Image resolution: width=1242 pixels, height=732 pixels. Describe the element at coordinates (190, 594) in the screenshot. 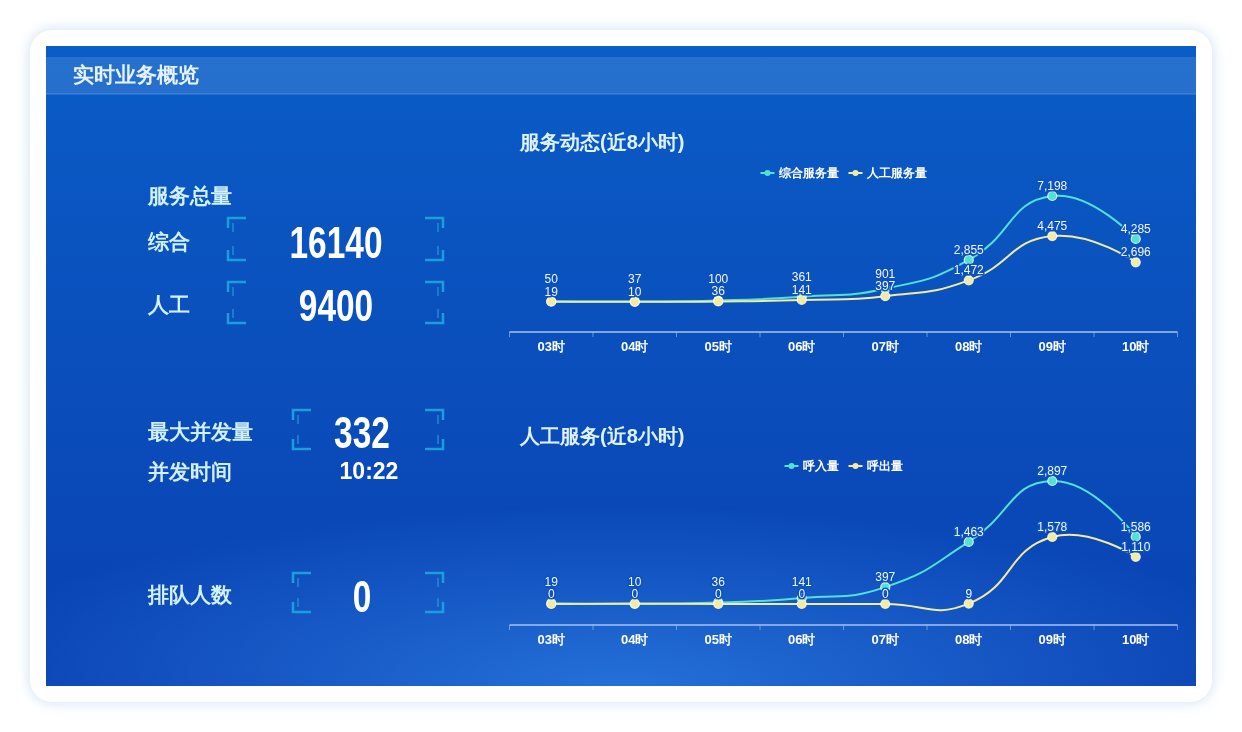

I see `text: 排队人数` at that location.